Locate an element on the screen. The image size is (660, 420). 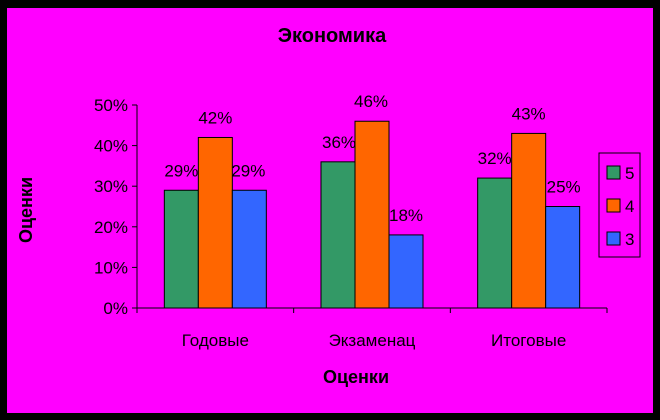
x-tick-label: Экзаменац is located at coordinates (372, 340).